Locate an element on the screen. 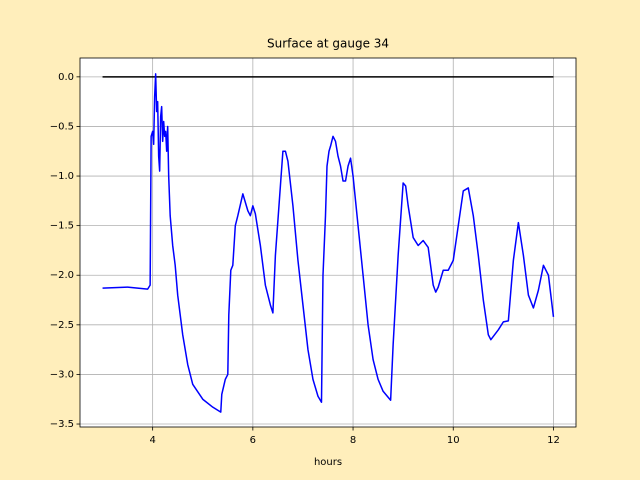 This screenshot has height=480, width=640. y-tick-label: −3.5 is located at coordinates (62, 424).